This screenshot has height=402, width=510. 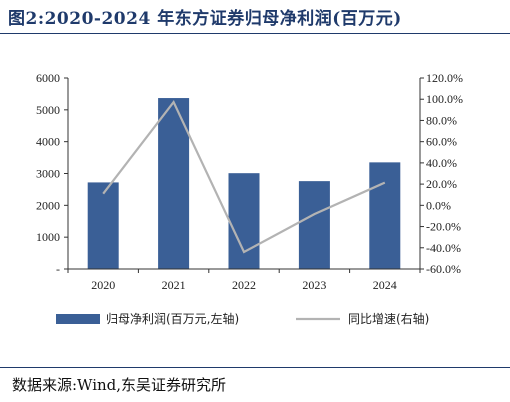 What do you see at coordinates (385, 215) in the screenshot?
I see `bar-2024` at bounding box center [385, 215].